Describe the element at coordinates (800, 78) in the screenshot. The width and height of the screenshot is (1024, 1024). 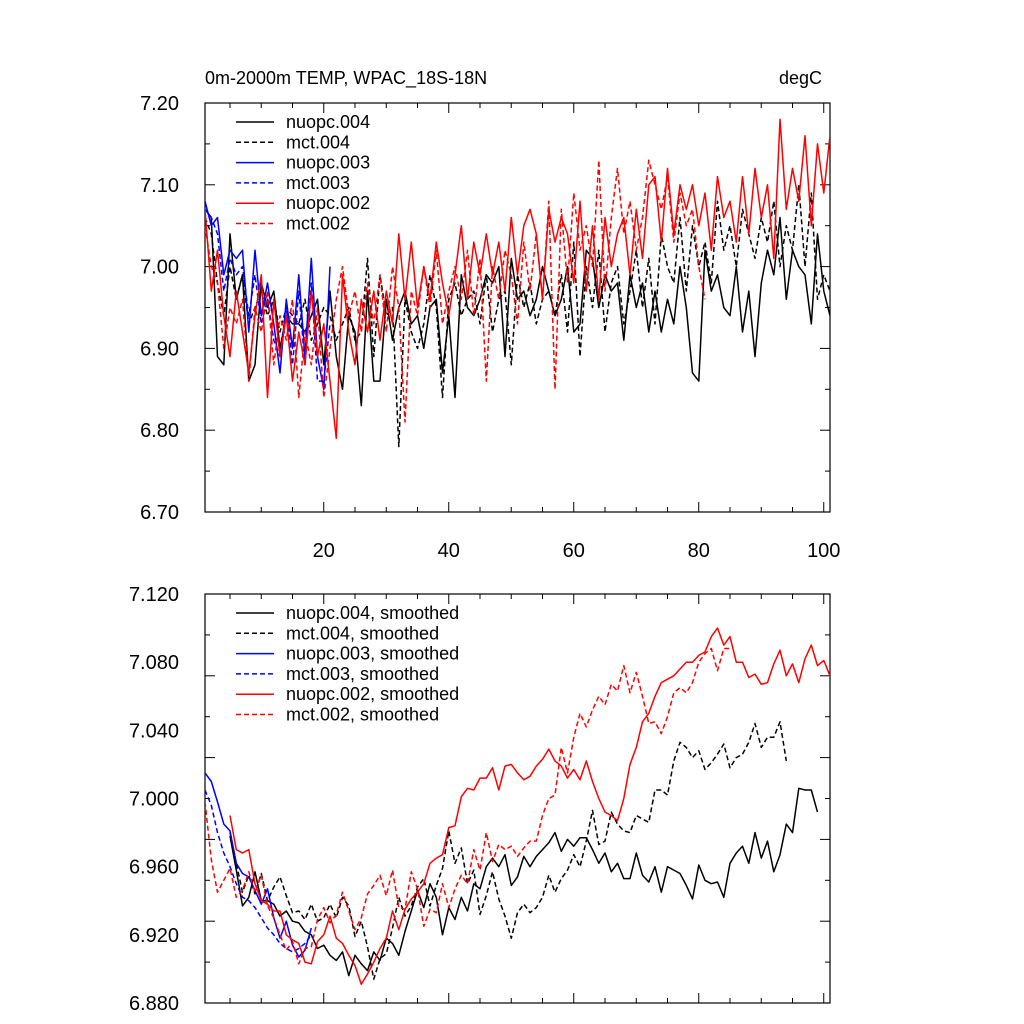
I see `units-label: degC` at that location.